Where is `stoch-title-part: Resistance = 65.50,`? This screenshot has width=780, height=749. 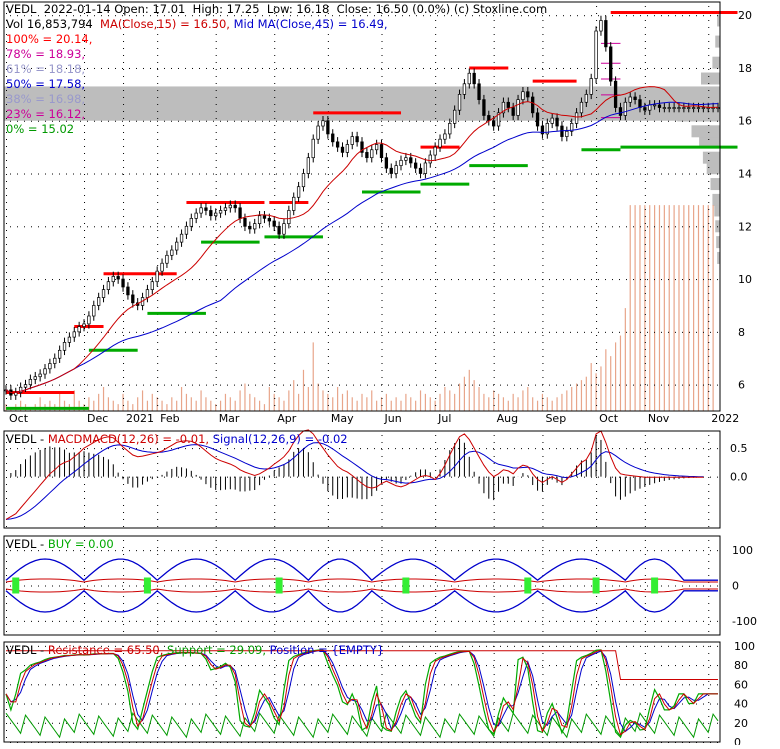 stoch-title-part: Resistance = 65.50, is located at coordinates (107, 650).